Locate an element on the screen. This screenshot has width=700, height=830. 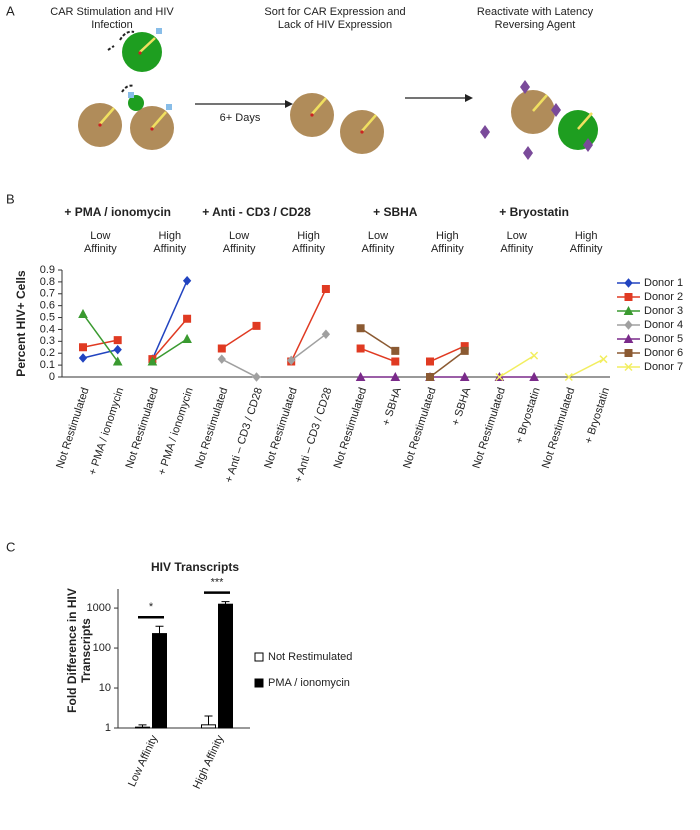
legend-label: Donor 5 is located at coordinates (663, 339).